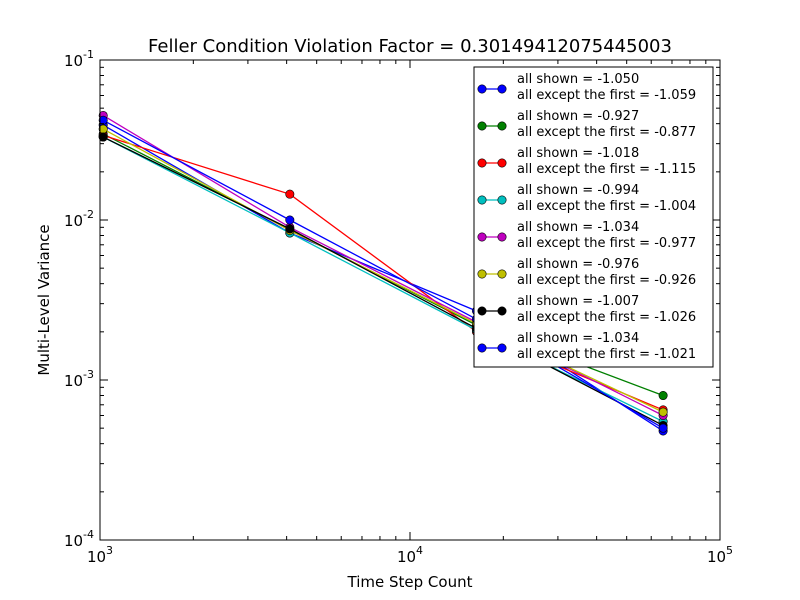  Describe the element at coordinates (100, 555) in the screenshot. I see `x-tick-label: 10³` at that location.